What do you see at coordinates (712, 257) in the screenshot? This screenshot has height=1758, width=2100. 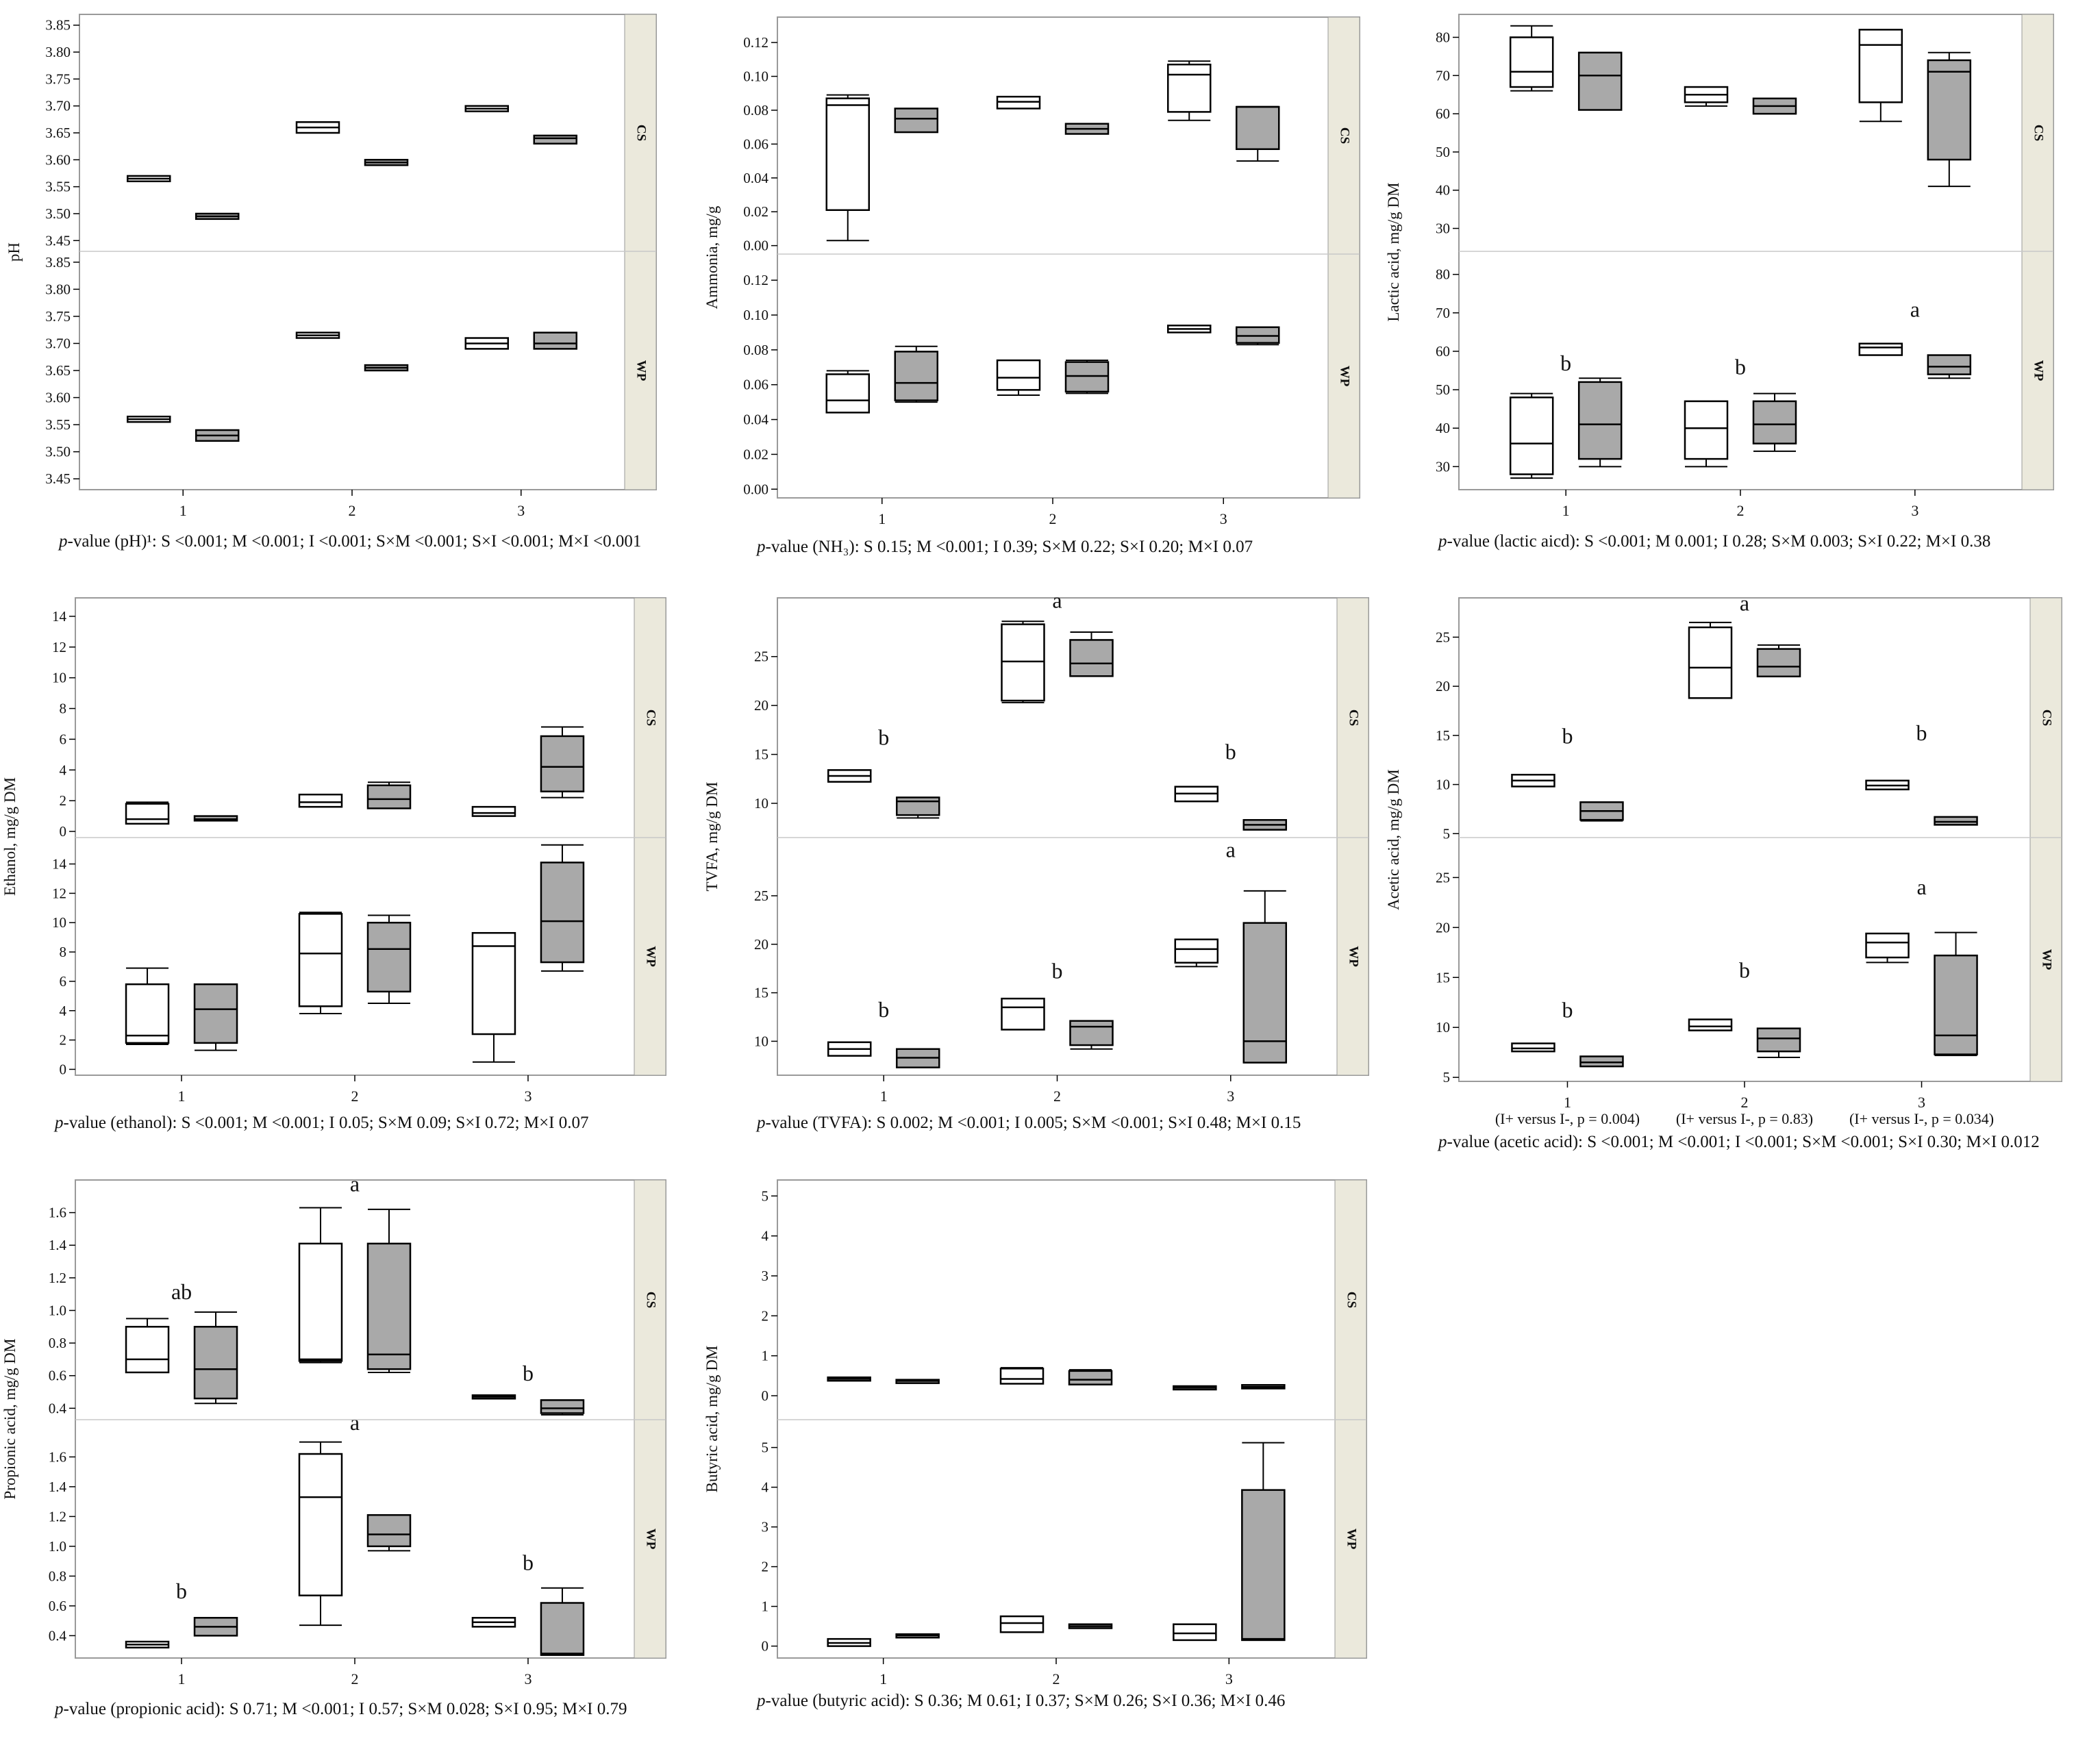 I see `y-axis-label: Ammonia, mg/g` at bounding box center [712, 257].